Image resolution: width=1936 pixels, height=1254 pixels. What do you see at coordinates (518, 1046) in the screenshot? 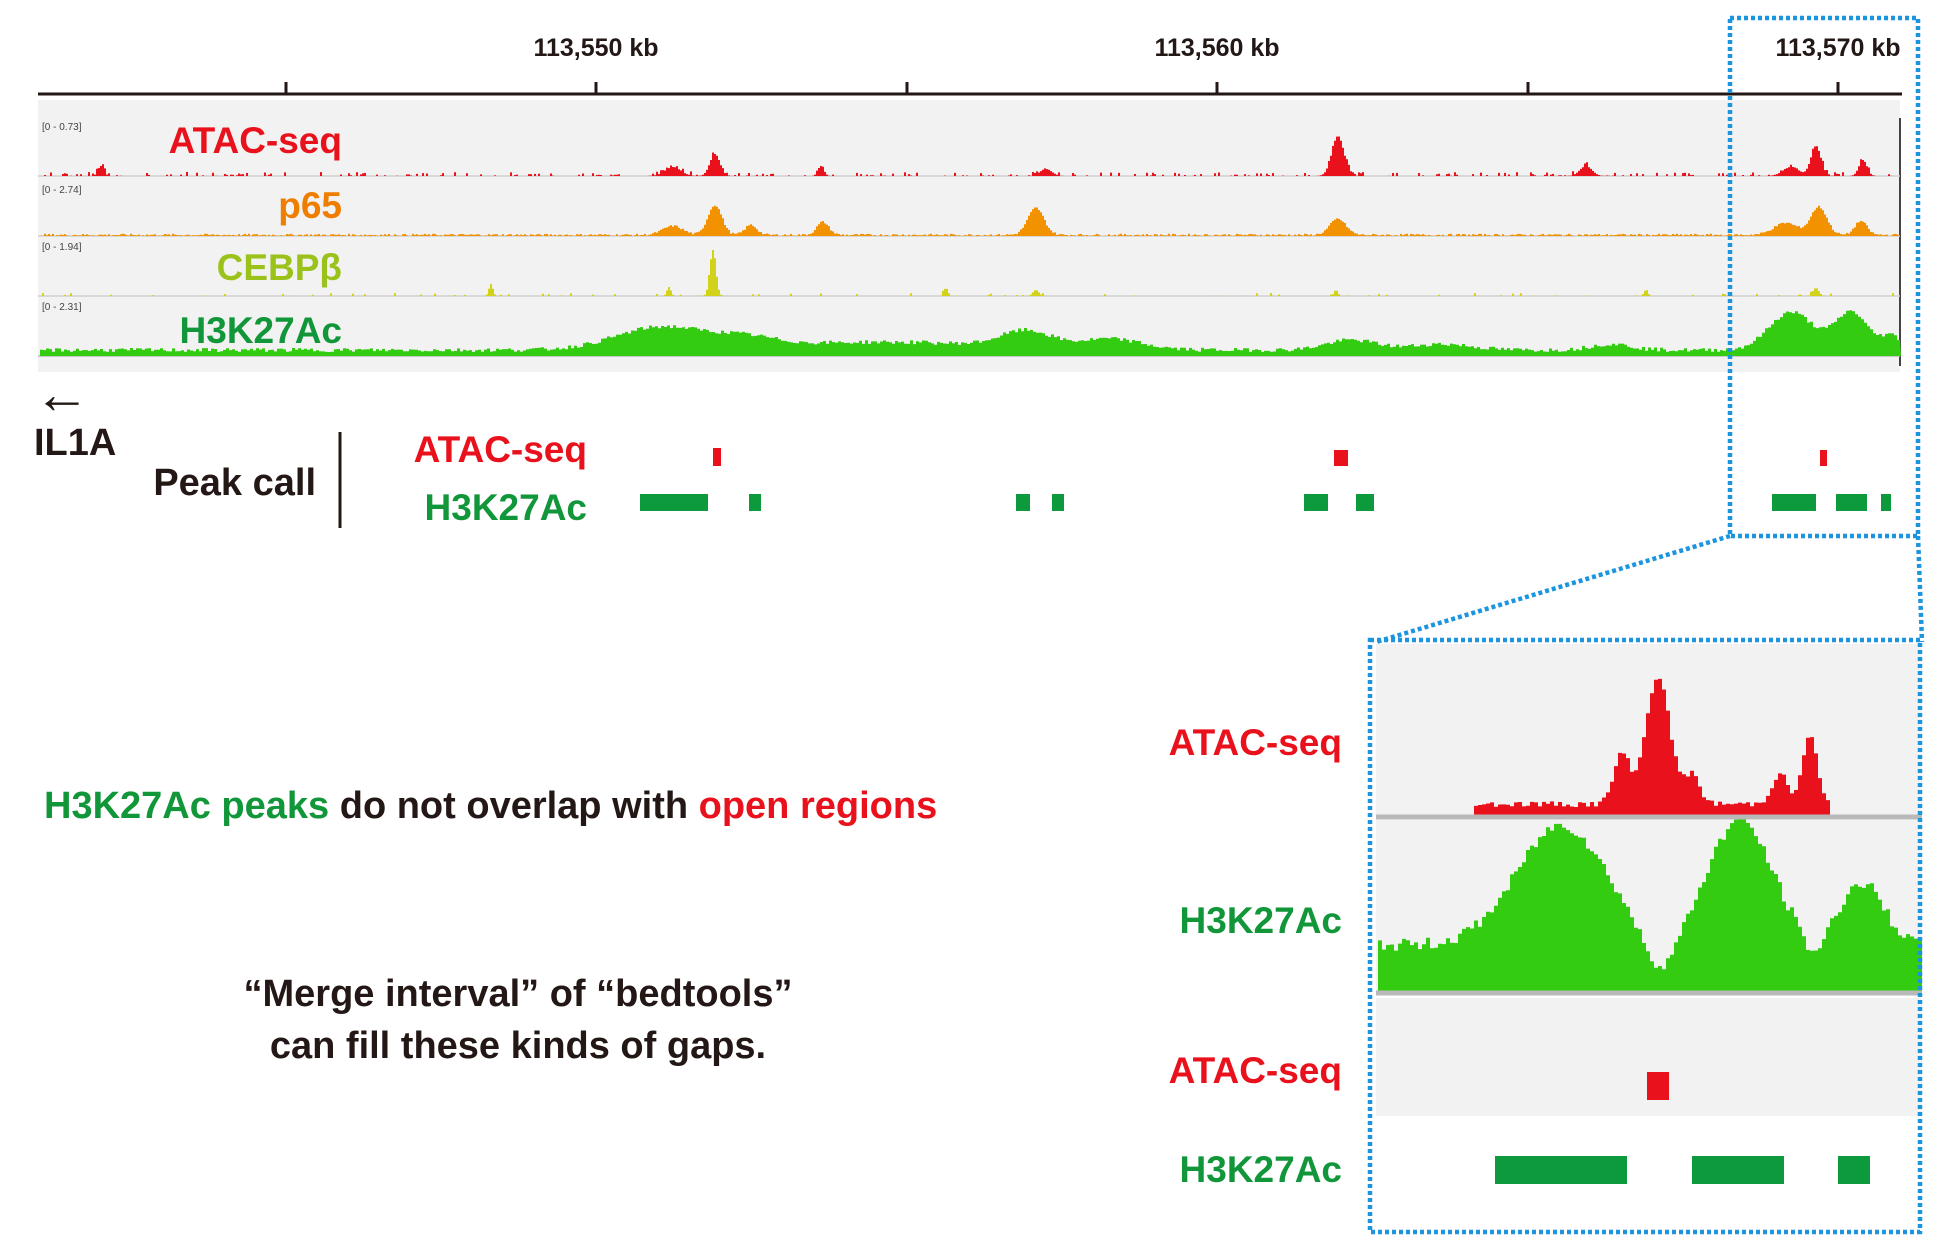
I see `bedtools-note-line2: can fill these kinds of gaps.` at bounding box center [518, 1046].